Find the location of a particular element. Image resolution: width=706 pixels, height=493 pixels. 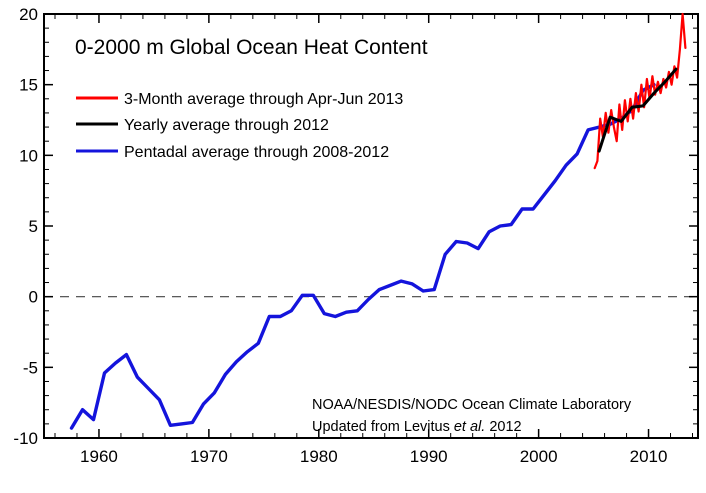

y-tick-label: 0 is located at coordinates (33, 297).